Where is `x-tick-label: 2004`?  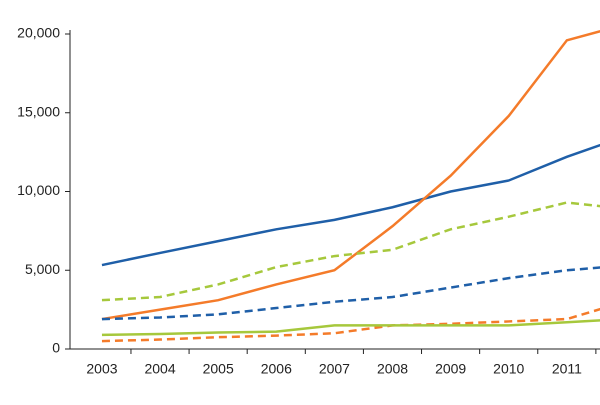 x-tick-label: 2004 is located at coordinates (159, 369).